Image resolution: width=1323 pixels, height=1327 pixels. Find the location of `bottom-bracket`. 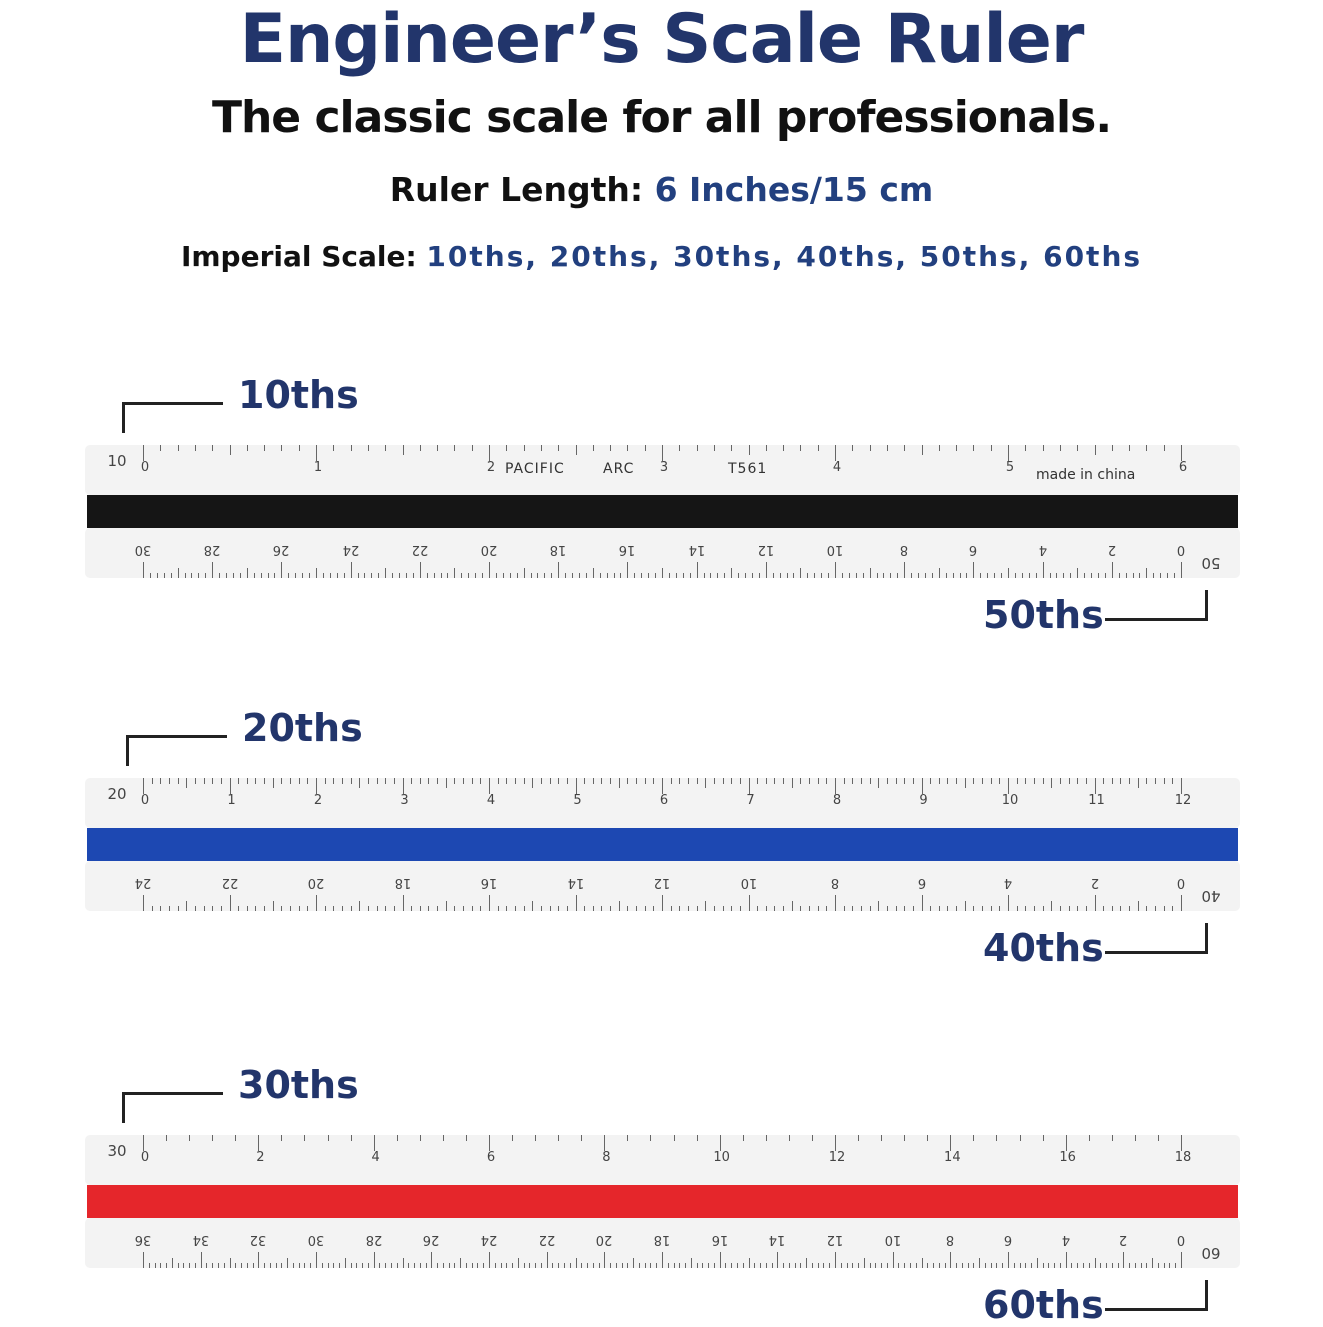

bottom-bracket is located at coordinates (1156, 1295).